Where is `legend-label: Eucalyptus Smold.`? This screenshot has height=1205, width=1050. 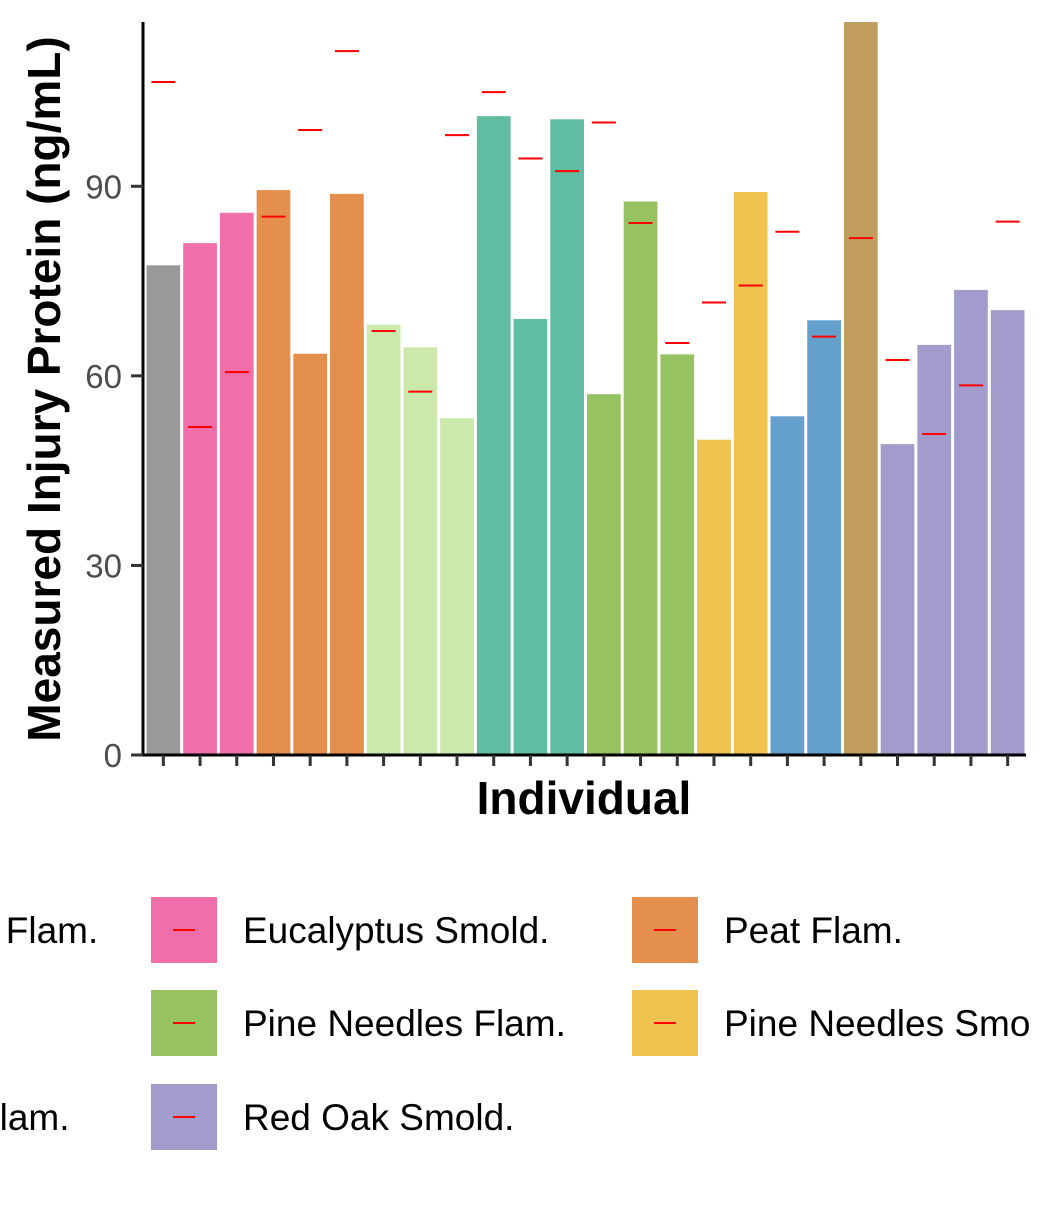 legend-label: Eucalyptus Smold. is located at coordinates (396, 930).